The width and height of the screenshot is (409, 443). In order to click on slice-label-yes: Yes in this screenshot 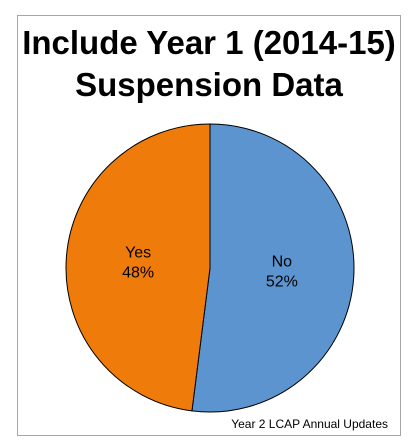, I will do `click(138, 252)`.